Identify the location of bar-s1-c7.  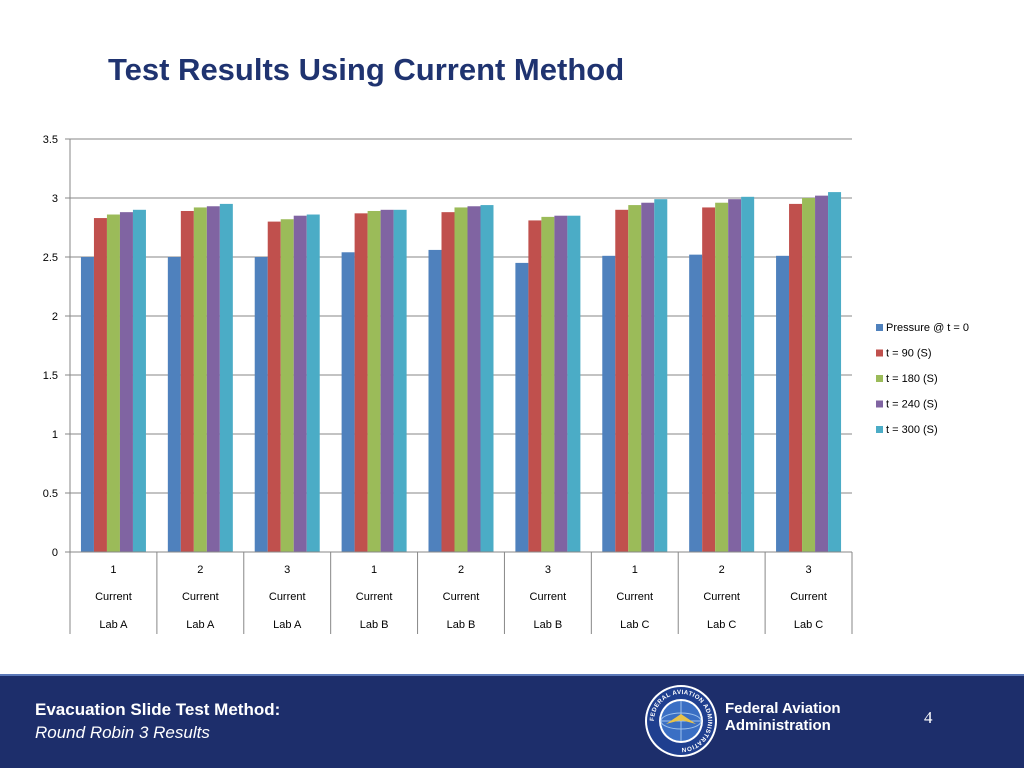
(609, 403).